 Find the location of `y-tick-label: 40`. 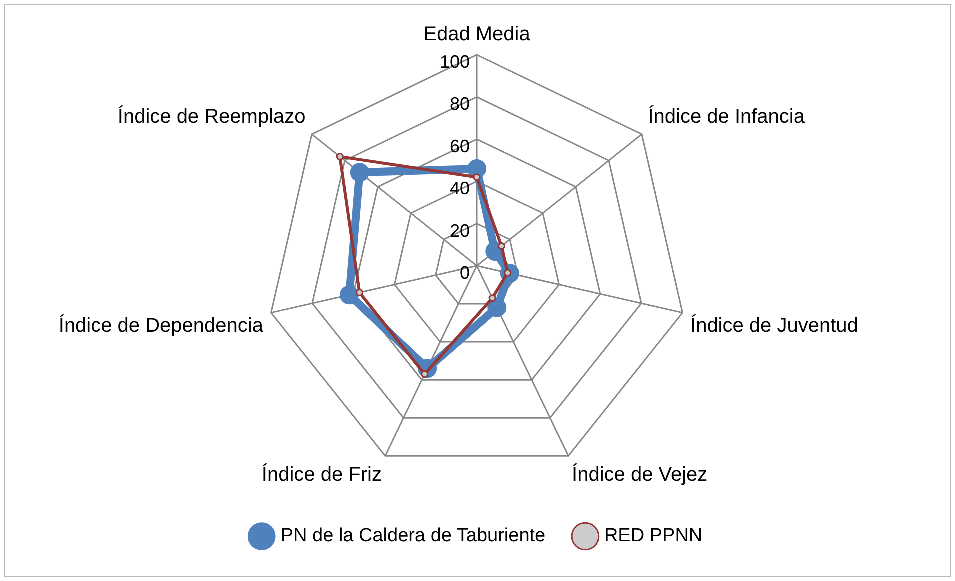

y-tick-label: 40 is located at coordinates (460, 188).